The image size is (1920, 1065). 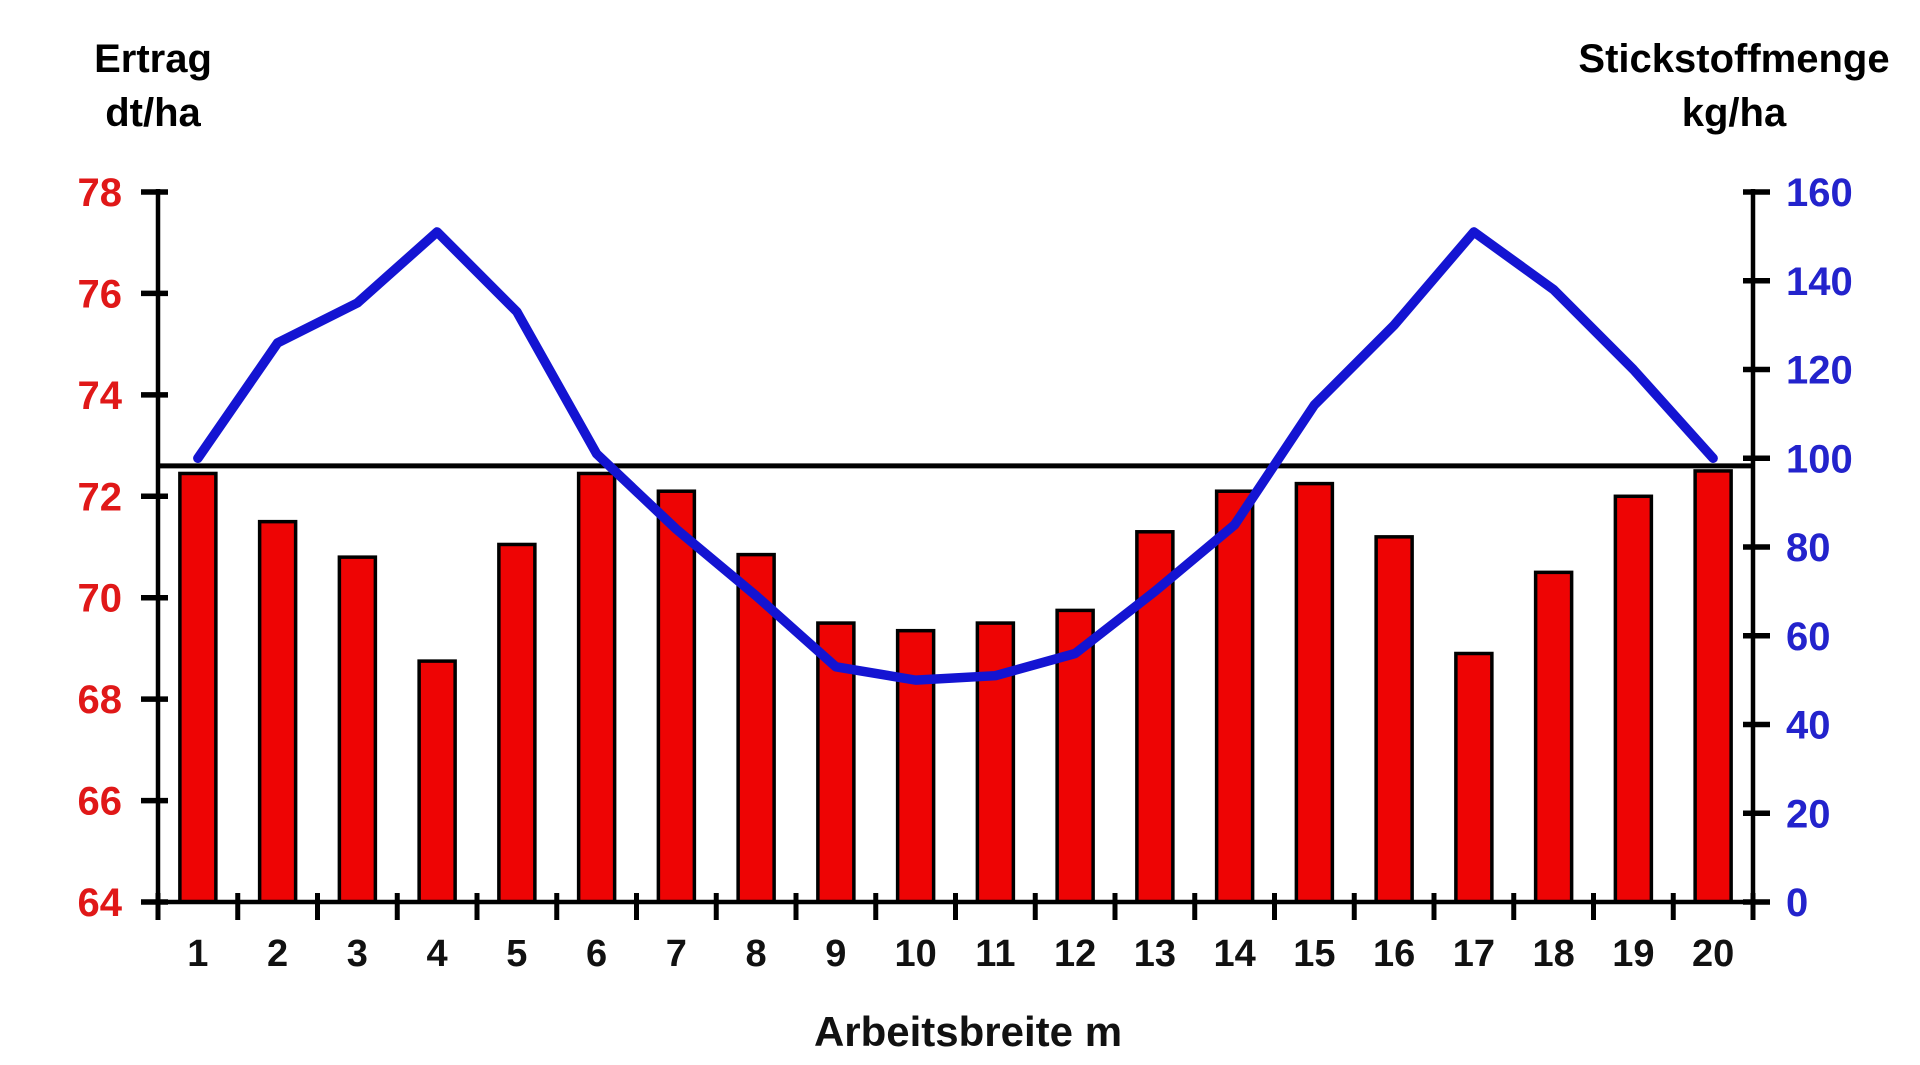 I want to click on right-axis-tick-label: 120, so click(x=1819, y=371).